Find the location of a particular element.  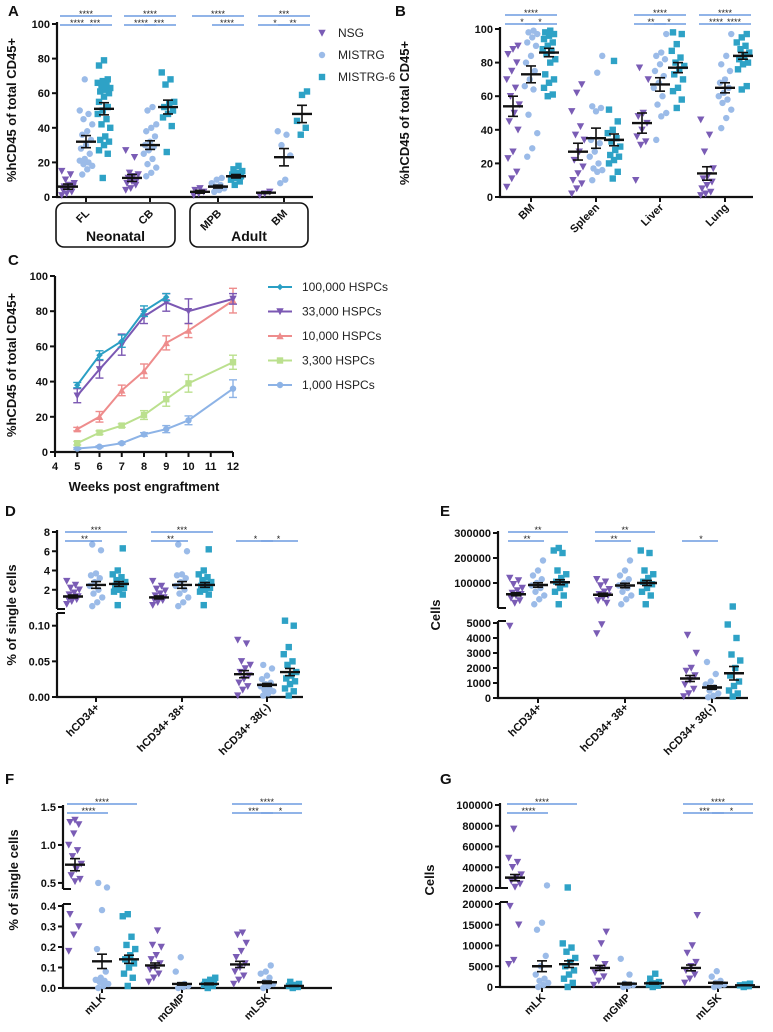

y-tick-label: 200000 is located at coordinates (472, 559).